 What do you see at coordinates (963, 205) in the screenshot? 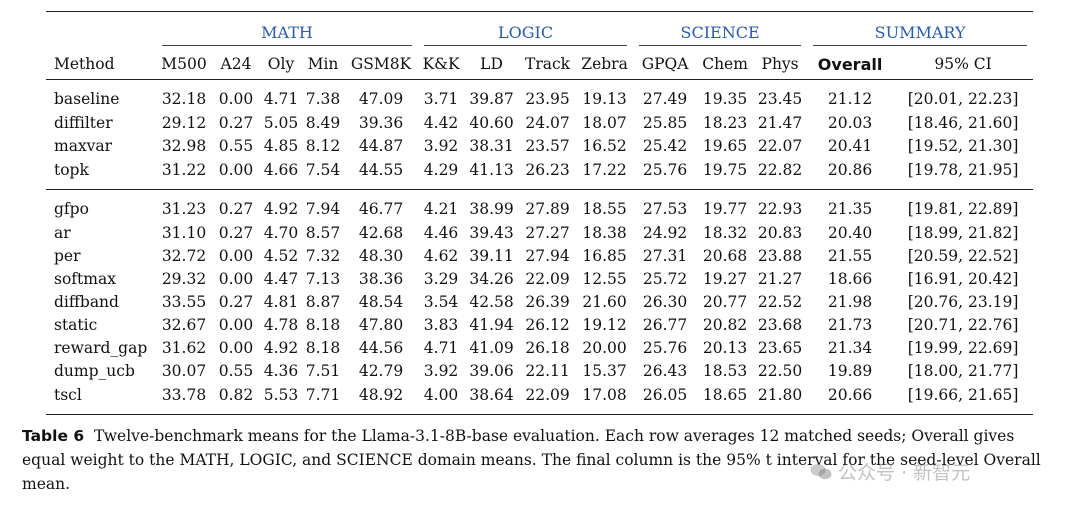
I see `value-cell: [19.81, 22.89]` at bounding box center [963, 205].